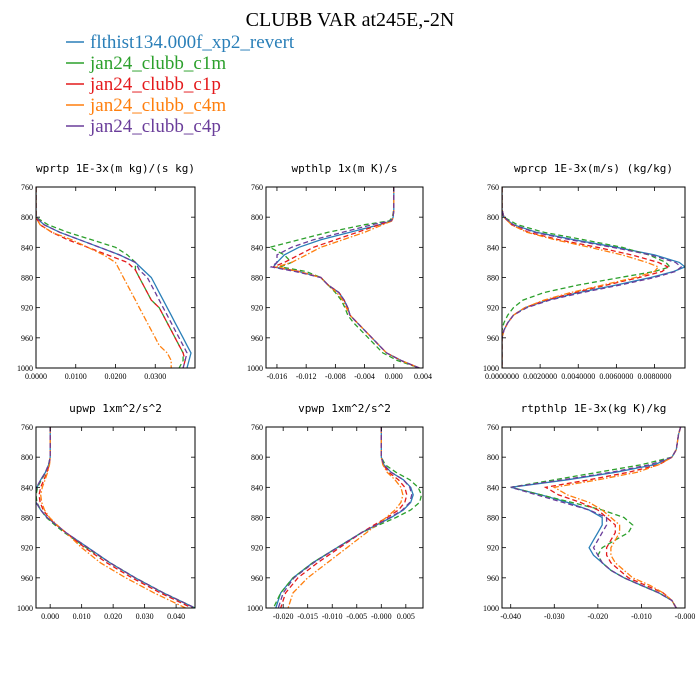 This screenshot has height=700, width=700. I want to click on x-tick-label: 0.0300, so click(155, 376).